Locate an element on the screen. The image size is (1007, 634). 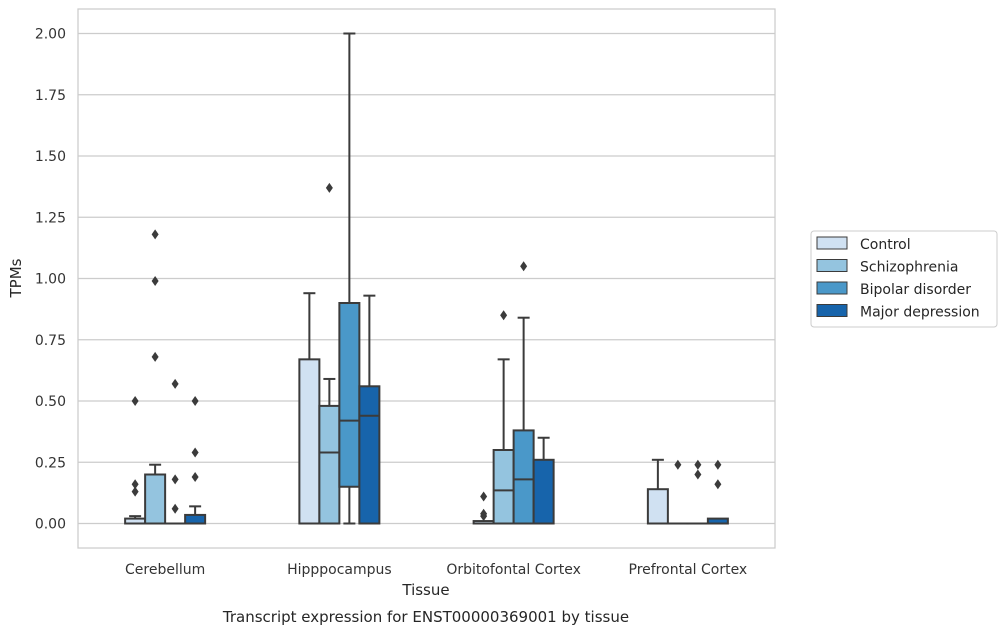
y-tick-label: 1.50 is located at coordinates (50, 157).